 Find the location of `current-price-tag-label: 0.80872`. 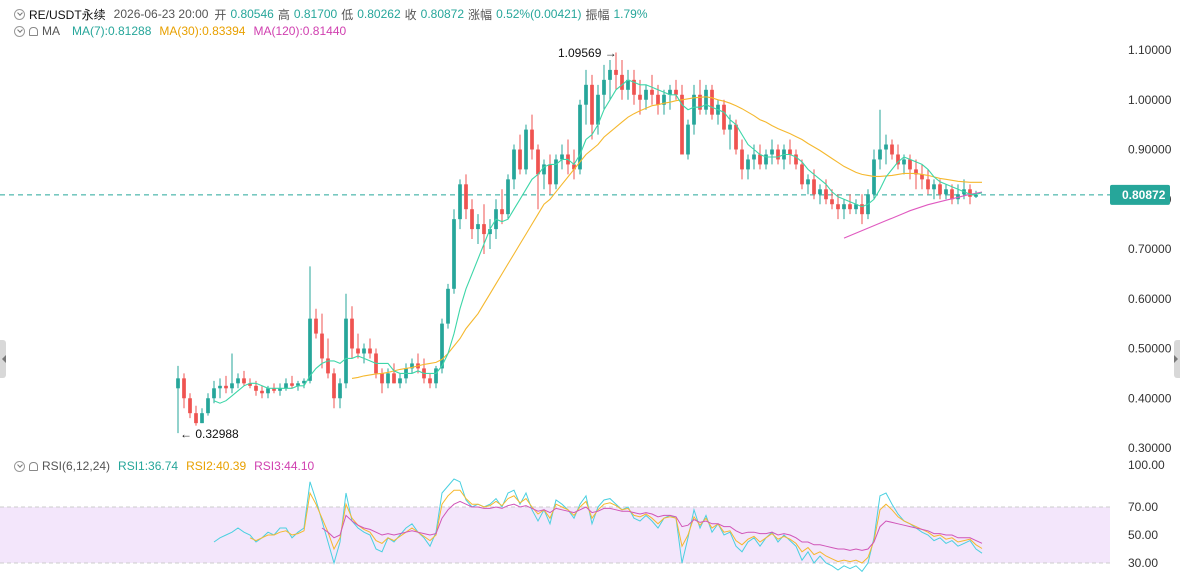

current-price-tag-label: 0.80872 is located at coordinates (1144, 195).